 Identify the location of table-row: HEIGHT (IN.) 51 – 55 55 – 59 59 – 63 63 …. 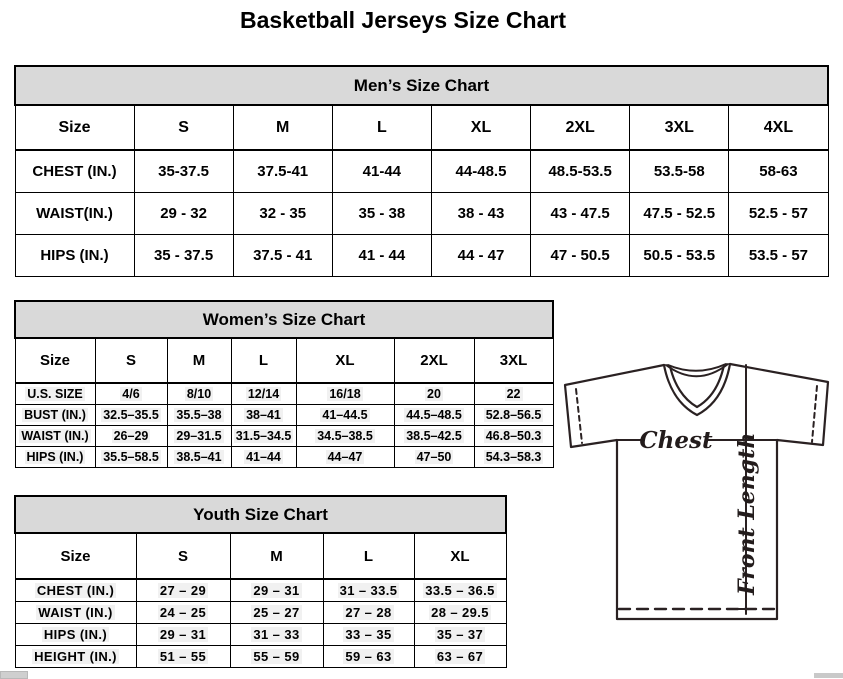
(260, 656).